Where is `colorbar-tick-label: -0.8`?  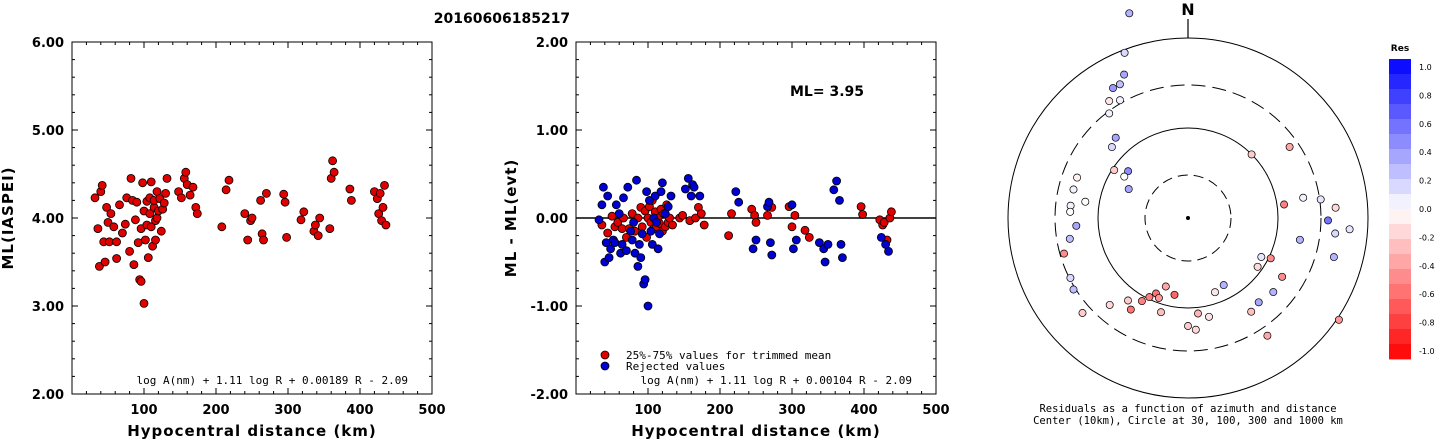
colorbar-tick-label: -0.8 is located at coordinates (1427, 323).